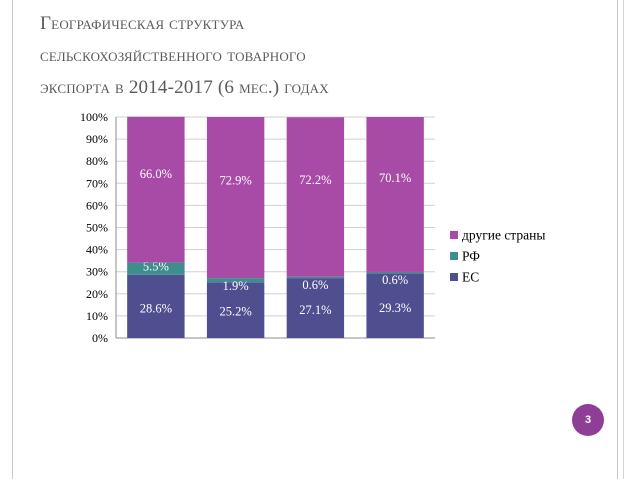 Image resolution: width=638 pixels, height=479 pixels. What do you see at coordinates (97, 272) in the screenshot?
I see `y-tick-label: 30%` at bounding box center [97, 272].